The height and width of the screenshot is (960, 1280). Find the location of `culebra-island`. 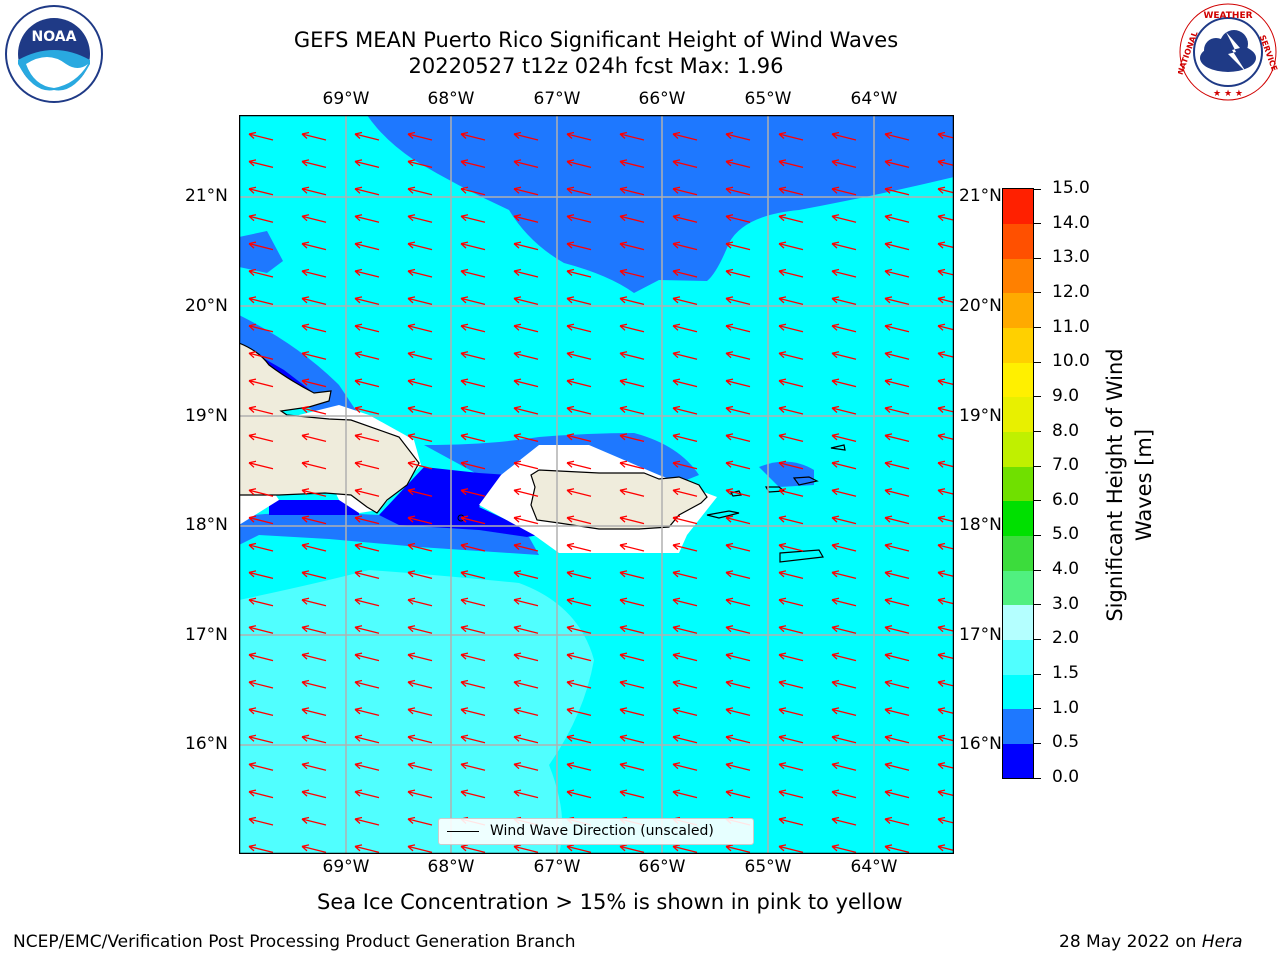

culebra-island is located at coordinates (736, 493).